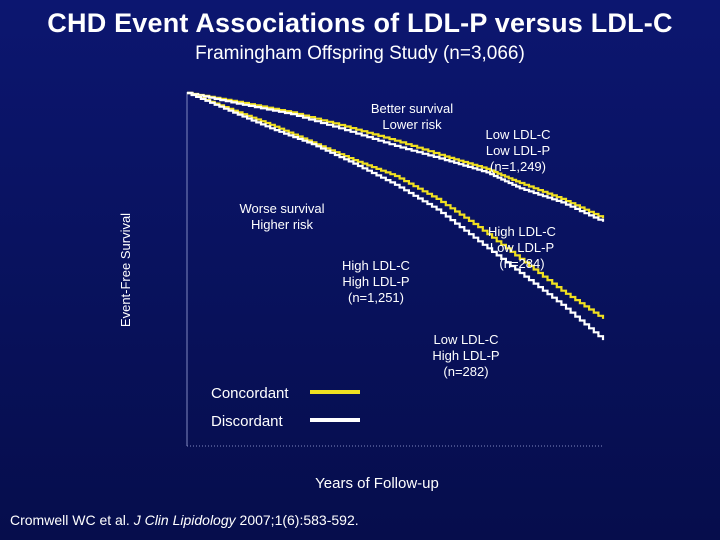 The image size is (720, 540). I want to click on annotation-line: Lower risk, so click(412, 124).